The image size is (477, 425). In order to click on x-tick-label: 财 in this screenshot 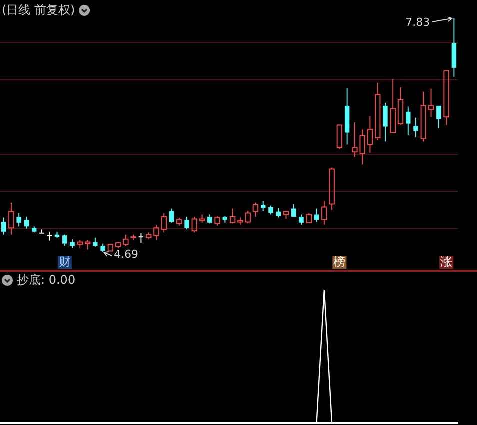, I will do `click(64, 262)`.